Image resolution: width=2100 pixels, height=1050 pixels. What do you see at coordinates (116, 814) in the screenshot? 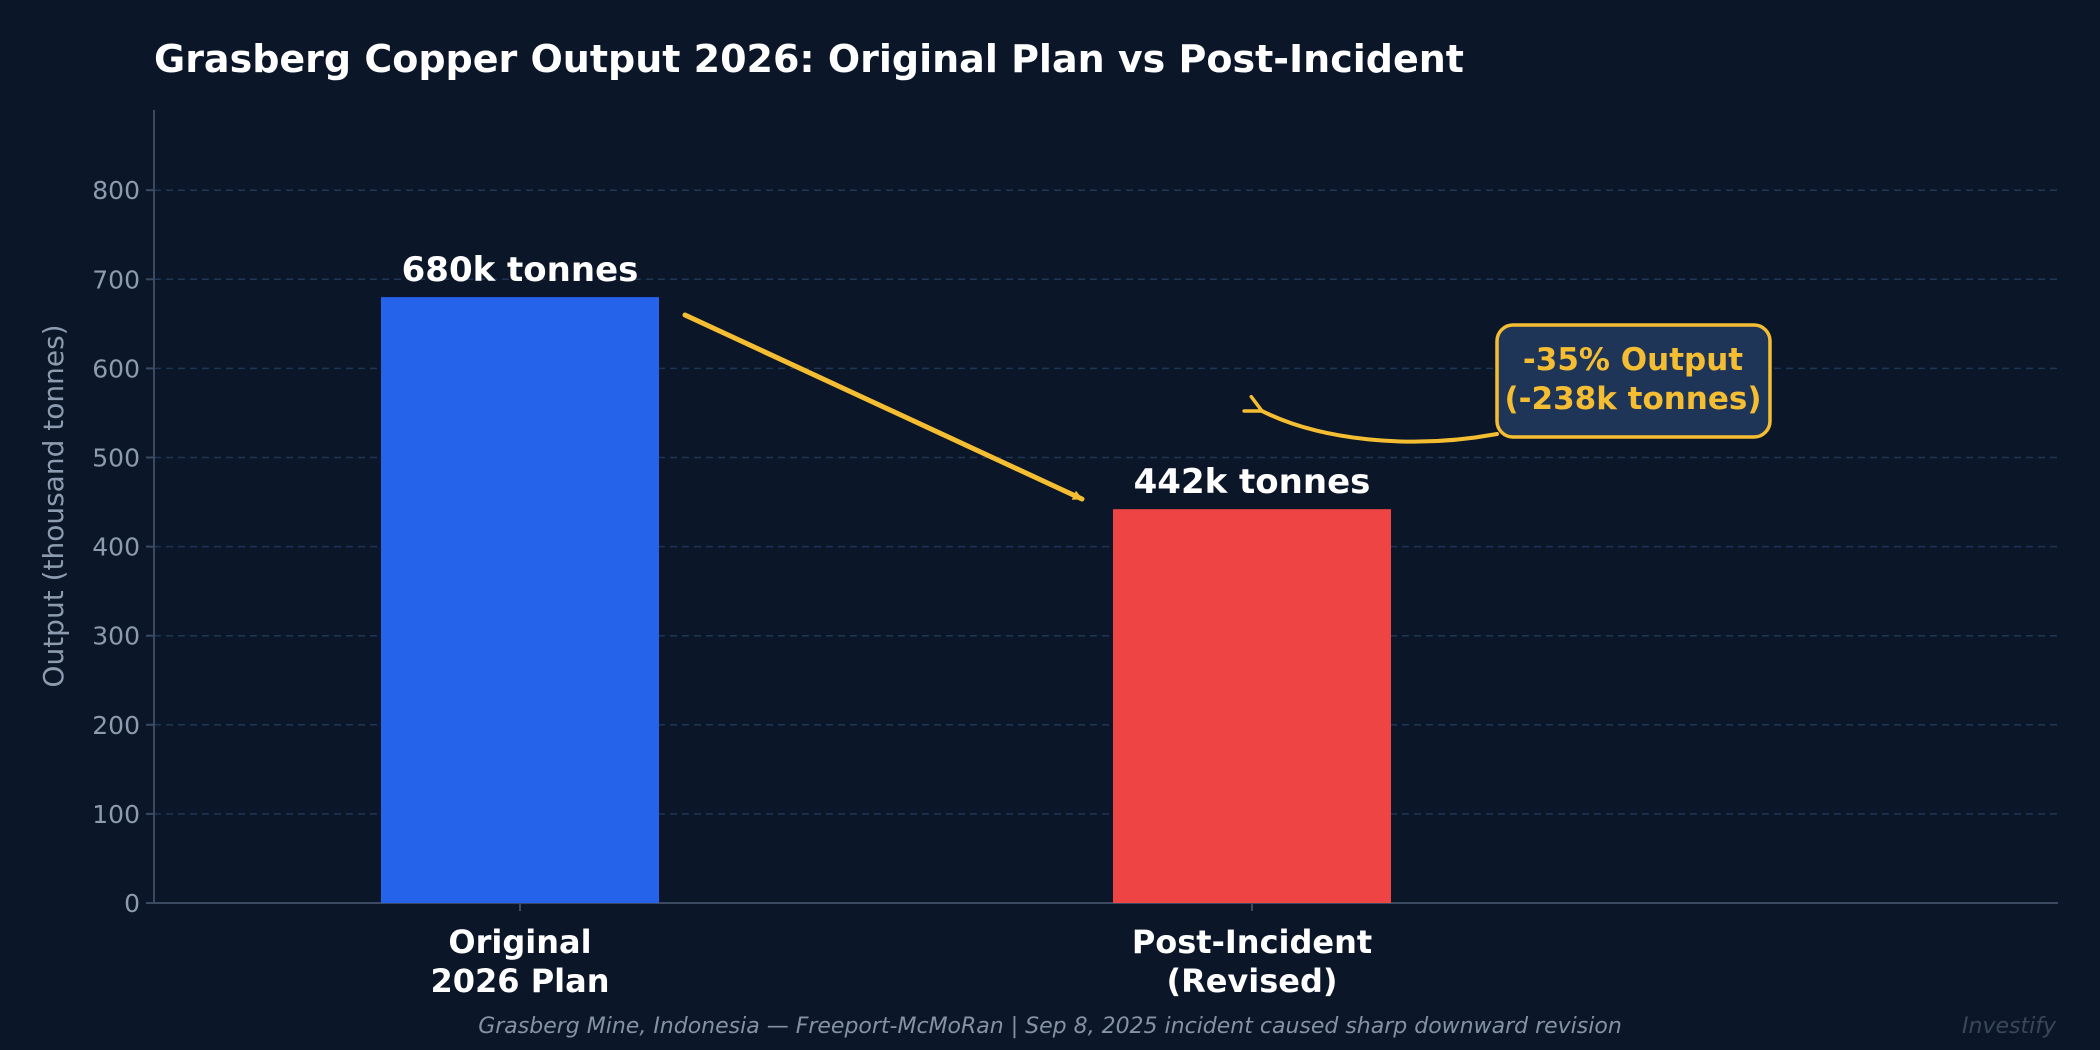
I see `y-tick-label: 100` at bounding box center [116, 814].